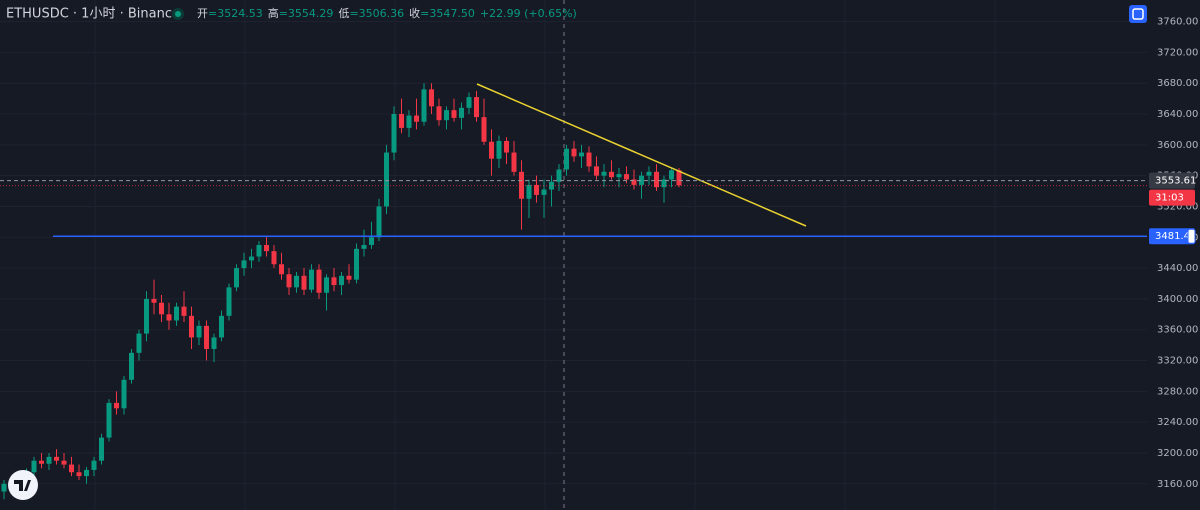 This screenshot has height=510, width=1200. Describe the element at coordinates (1177, 83) in the screenshot. I see `y-tick-label: 3680.00` at that location.